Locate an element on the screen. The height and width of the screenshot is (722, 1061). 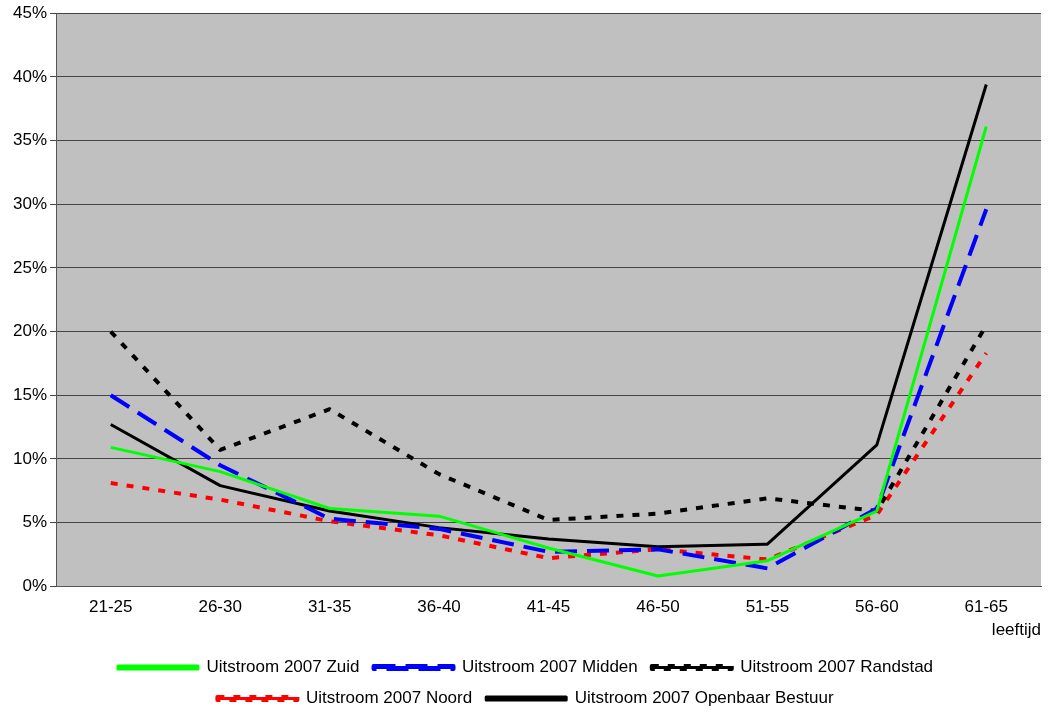
legend-label: Uitstroom 2007 Randstad is located at coordinates (837, 667).